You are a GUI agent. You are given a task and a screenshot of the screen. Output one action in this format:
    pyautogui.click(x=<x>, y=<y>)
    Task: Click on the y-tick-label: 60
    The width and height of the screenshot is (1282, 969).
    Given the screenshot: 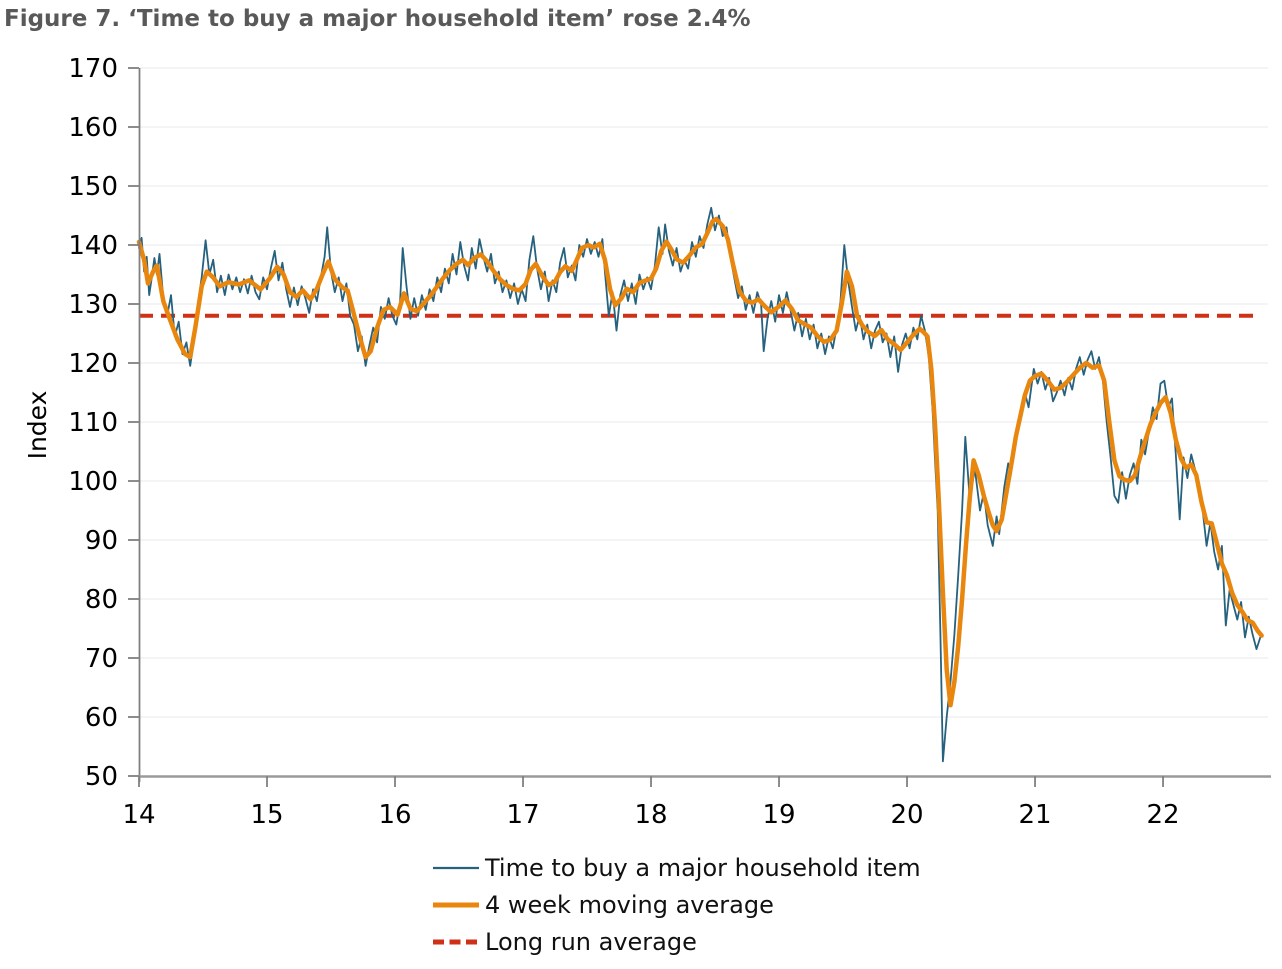 What is the action you would take?
    pyautogui.click(x=101, y=718)
    